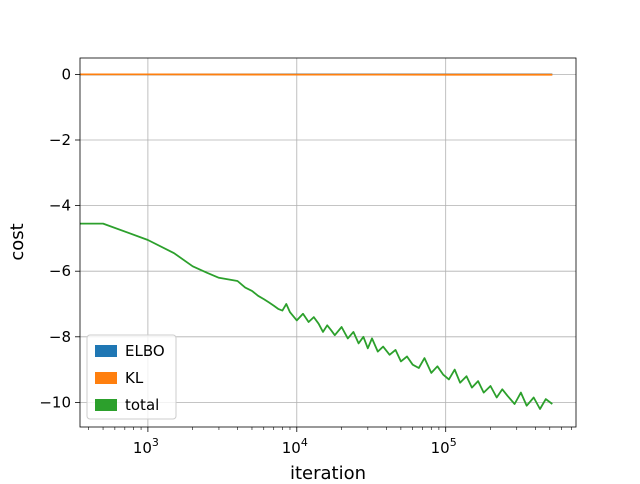 This screenshot has width=640, height=484. Describe the element at coordinates (59, 238) in the screenshot. I see `y-axis: 0 −2 −4 −6 −8 −10` at that location.